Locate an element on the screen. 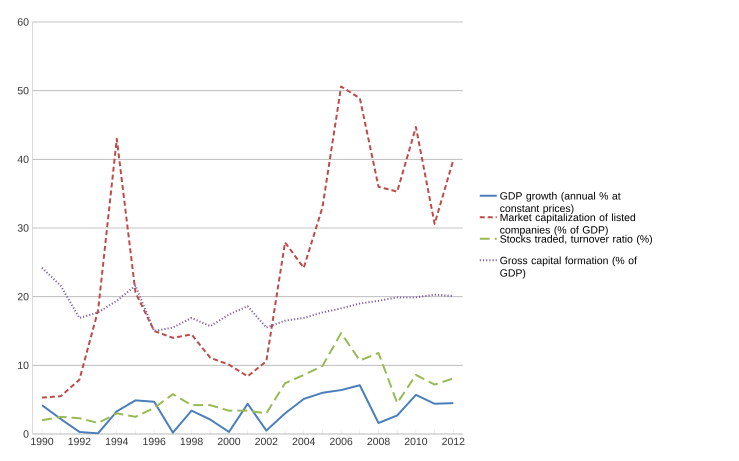 The image size is (739, 461). y-tick-label: 30 is located at coordinates (23, 228).